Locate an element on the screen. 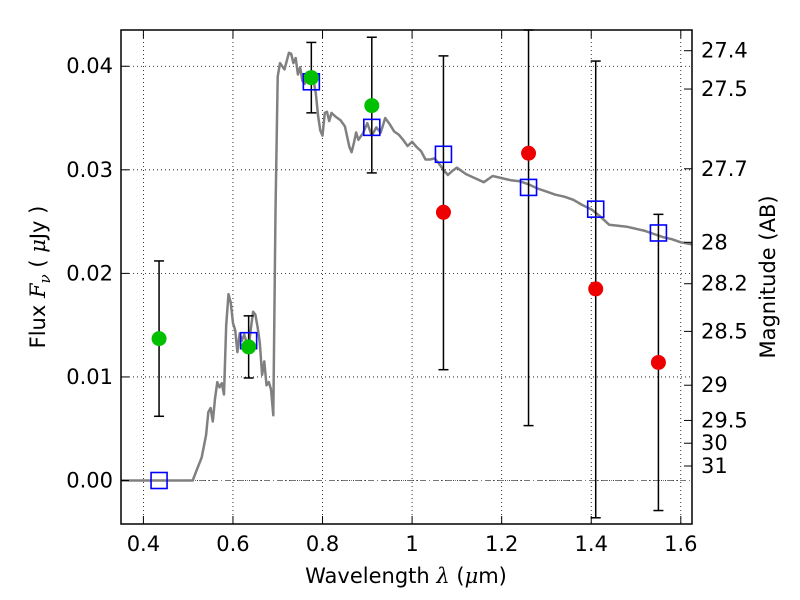 The width and height of the screenshot is (800, 600). y-tick-label-4: 0.04 is located at coordinates (89, 66).